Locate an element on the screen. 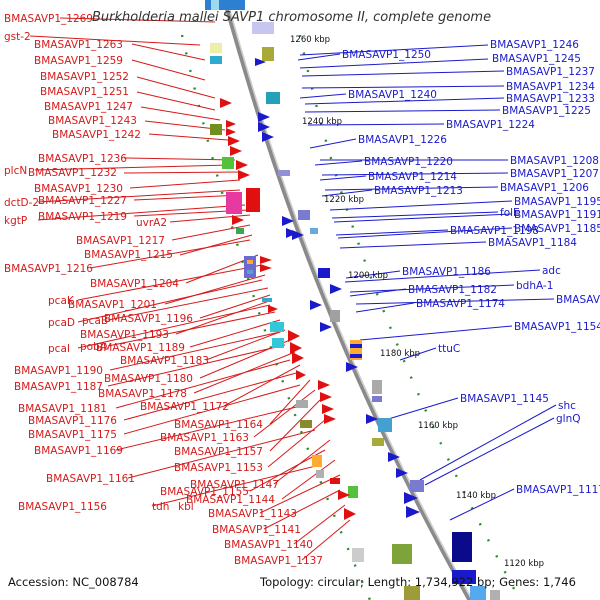  left-gene-label: kgtP is located at coordinates (15, 221).